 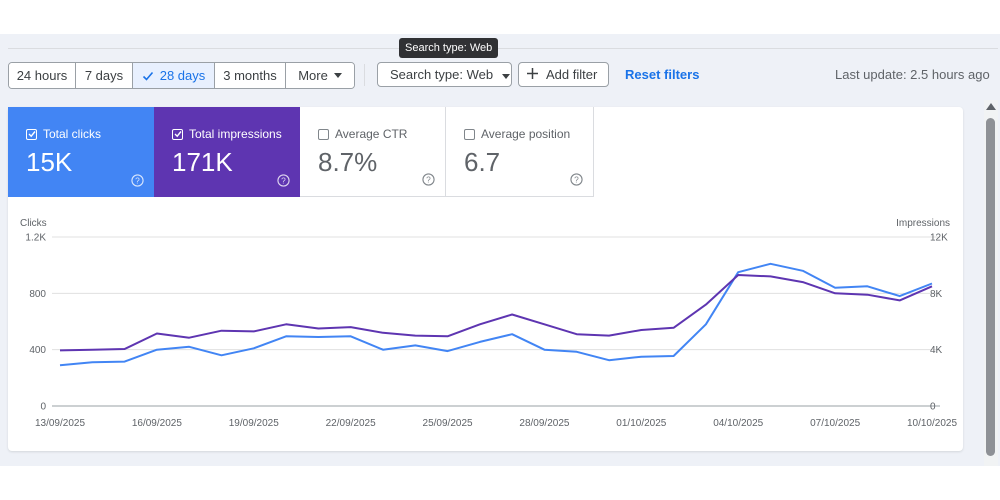 I want to click on y-tick-right: 12K, so click(x=939, y=238).